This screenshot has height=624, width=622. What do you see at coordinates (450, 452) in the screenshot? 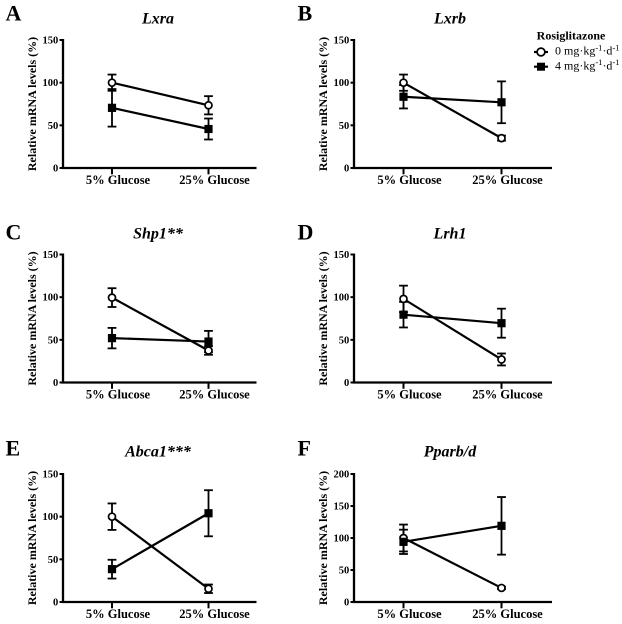
I see `svg-text: Pparb/d` at bounding box center [450, 452].